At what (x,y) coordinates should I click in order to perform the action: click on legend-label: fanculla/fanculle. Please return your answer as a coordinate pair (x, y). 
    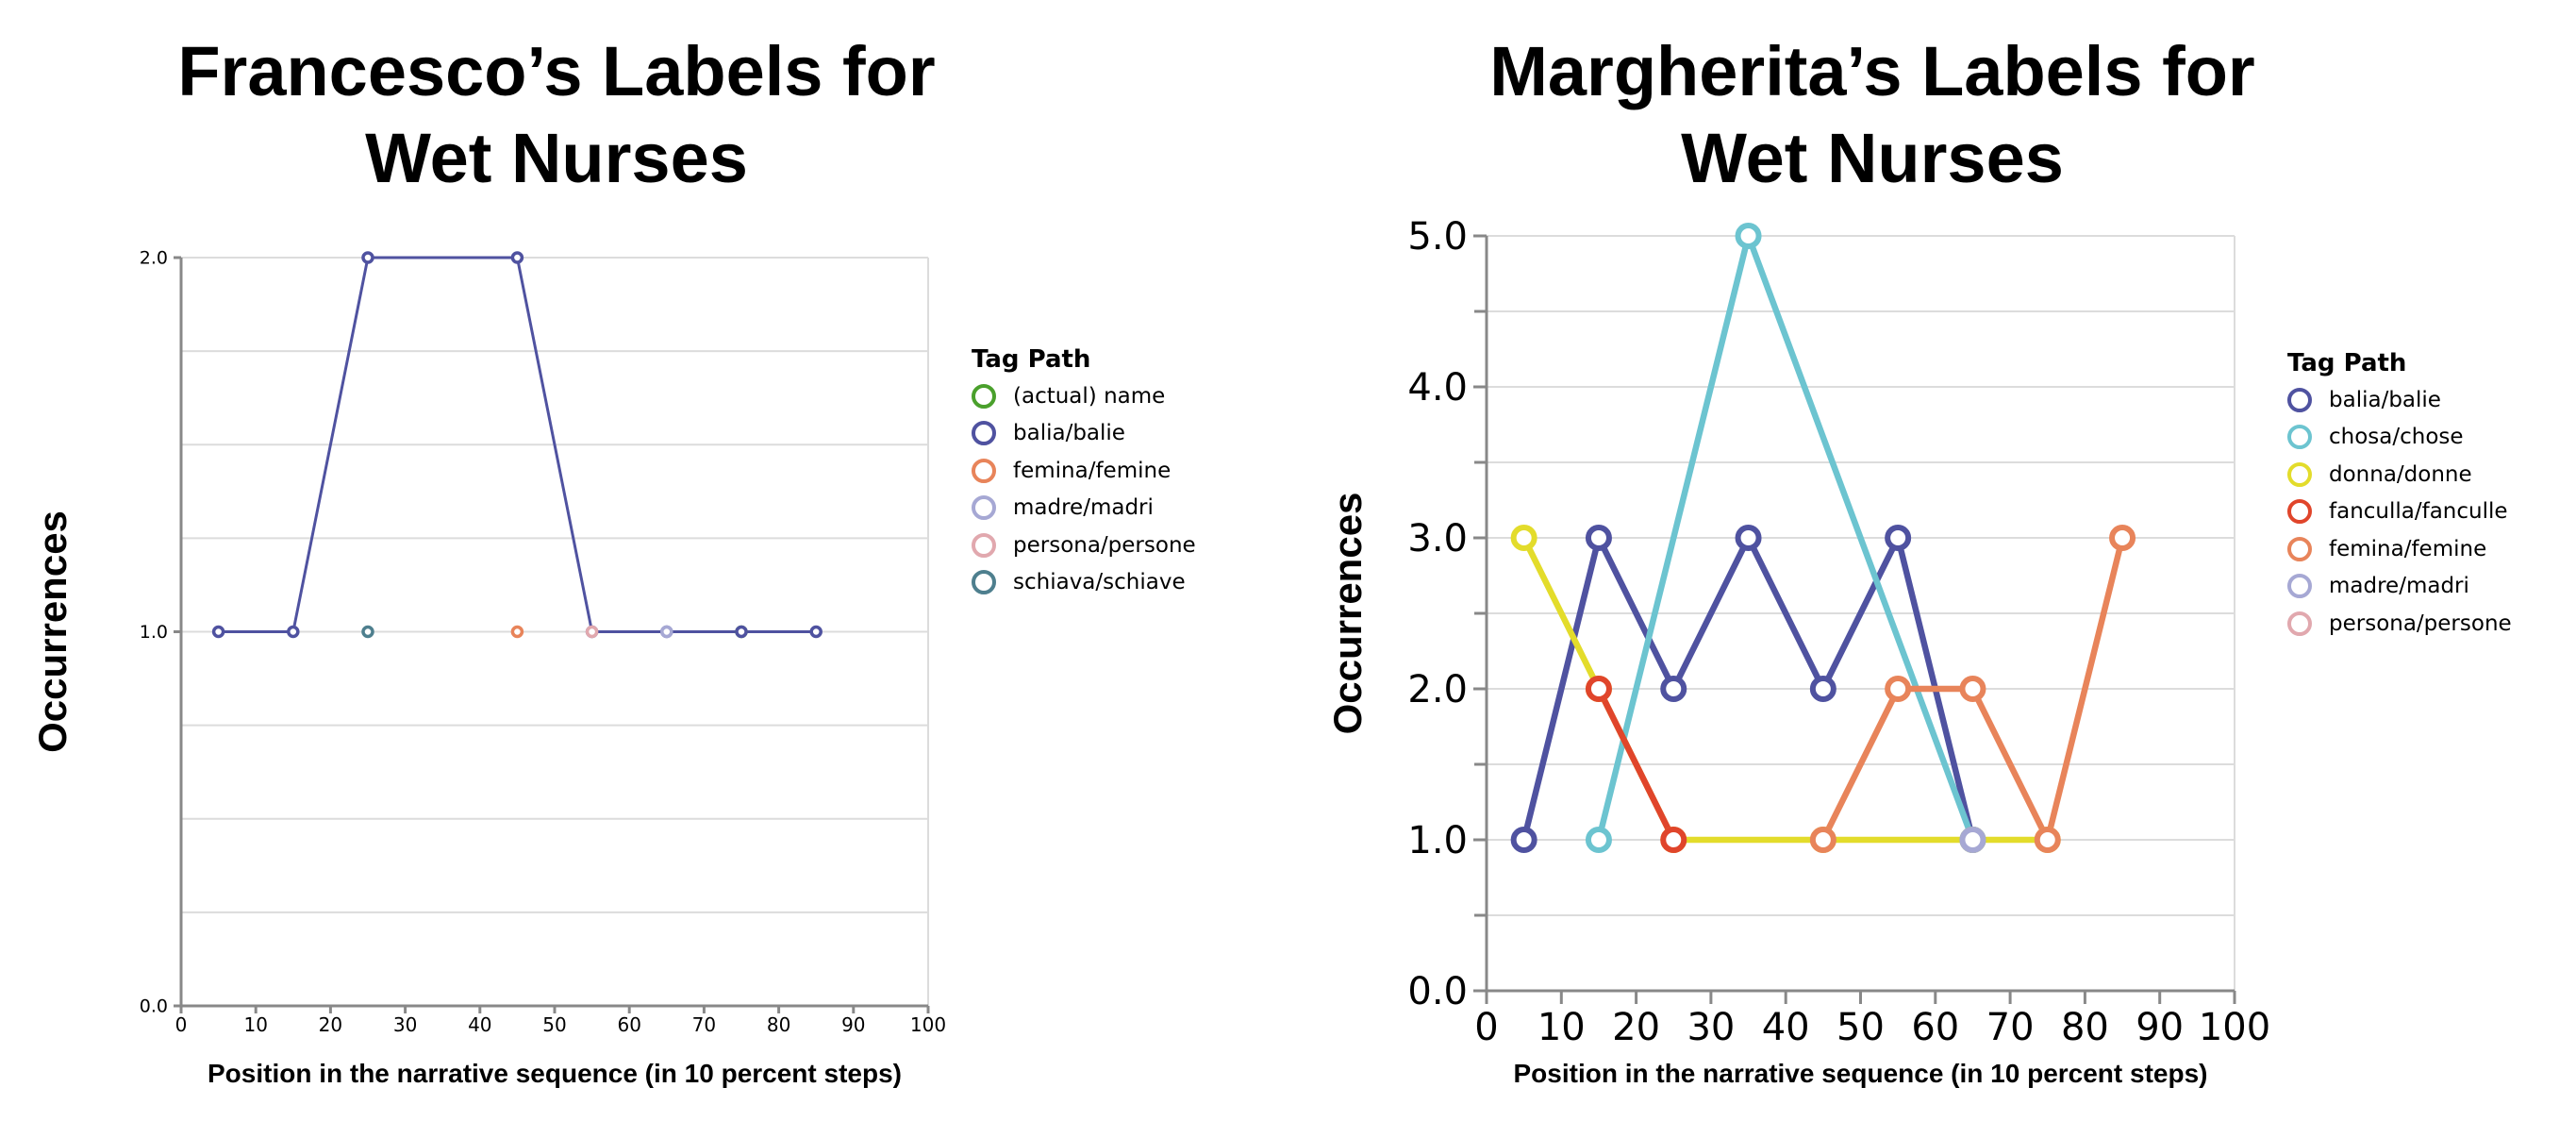
    Looking at the image, I should click on (2418, 512).